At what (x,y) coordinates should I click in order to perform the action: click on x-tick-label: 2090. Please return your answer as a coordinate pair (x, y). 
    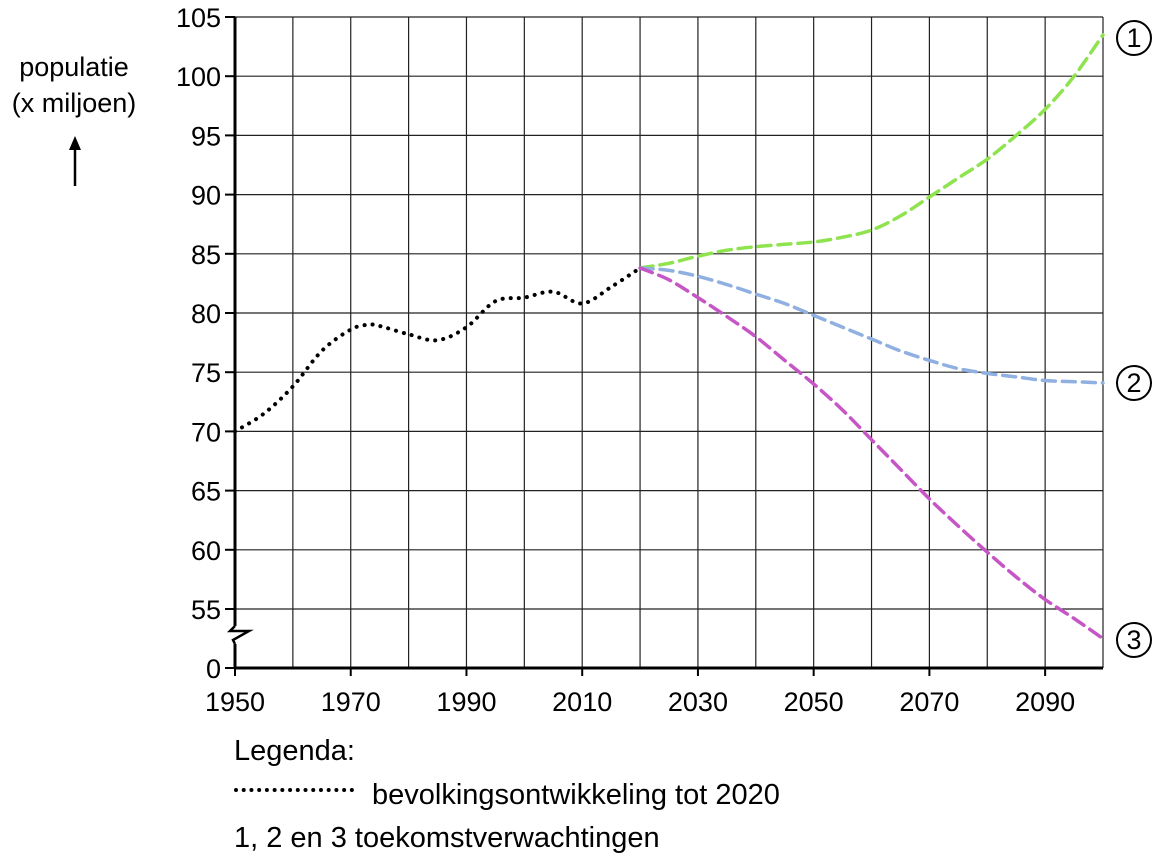
    Looking at the image, I should click on (1045, 702).